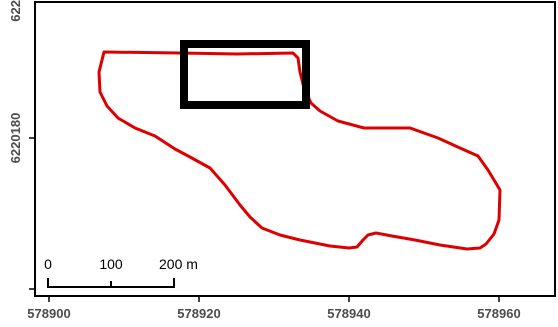  What do you see at coordinates (15, 11) in the screenshot?
I see `y-tick-label: 622` at bounding box center [15, 11].